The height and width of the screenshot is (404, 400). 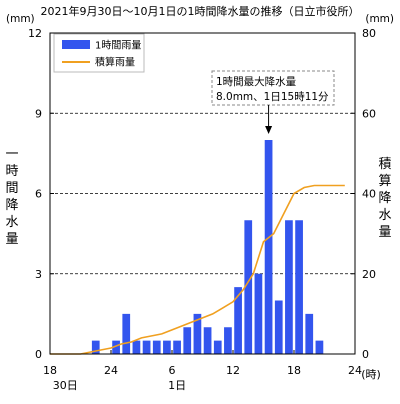 What do you see at coordinates (11, 222) in the screenshot?
I see `y-left-title-char: 水` at bounding box center [11, 222].